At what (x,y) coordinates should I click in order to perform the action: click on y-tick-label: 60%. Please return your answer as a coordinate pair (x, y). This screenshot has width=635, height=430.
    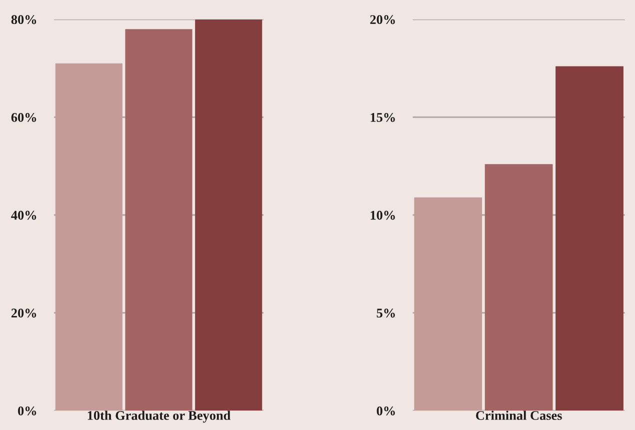
    Looking at the image, I should click on (23, 117).